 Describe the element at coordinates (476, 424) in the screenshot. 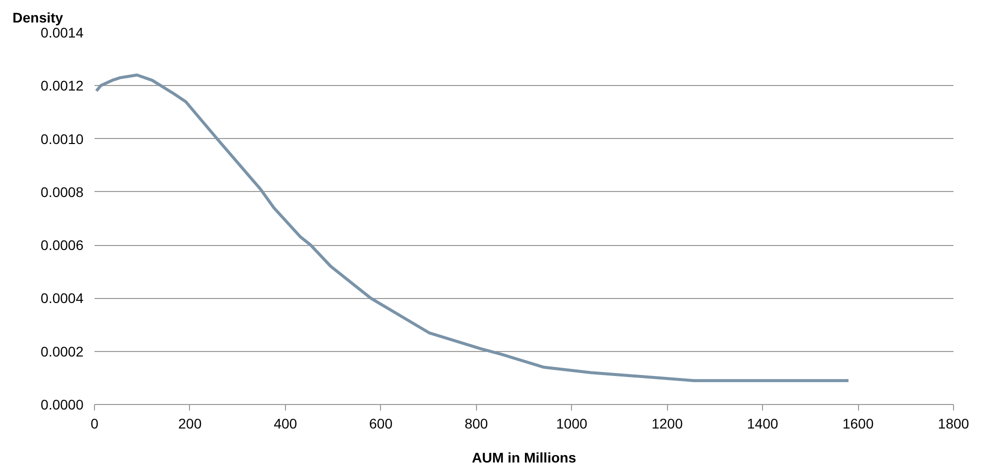

I see `x-tick-label: 800` at that location.